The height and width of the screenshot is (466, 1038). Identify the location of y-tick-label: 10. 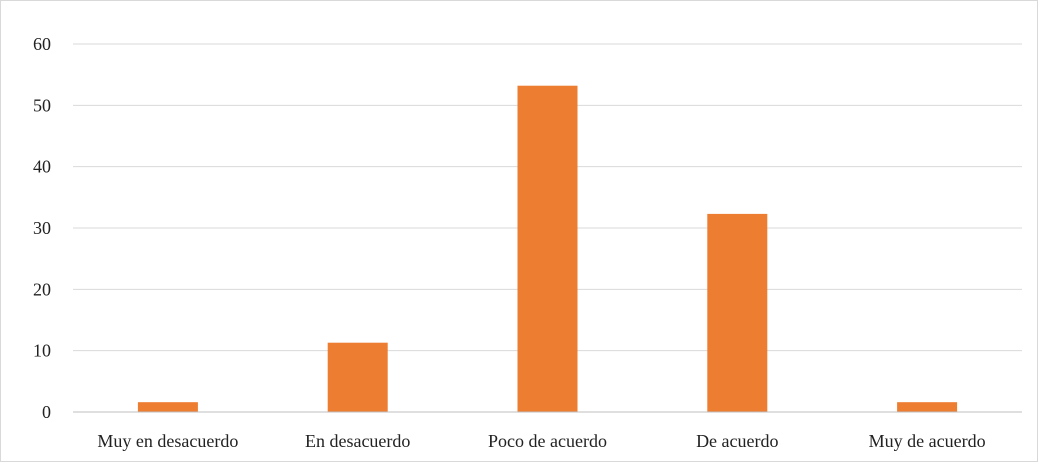
(42, 351).